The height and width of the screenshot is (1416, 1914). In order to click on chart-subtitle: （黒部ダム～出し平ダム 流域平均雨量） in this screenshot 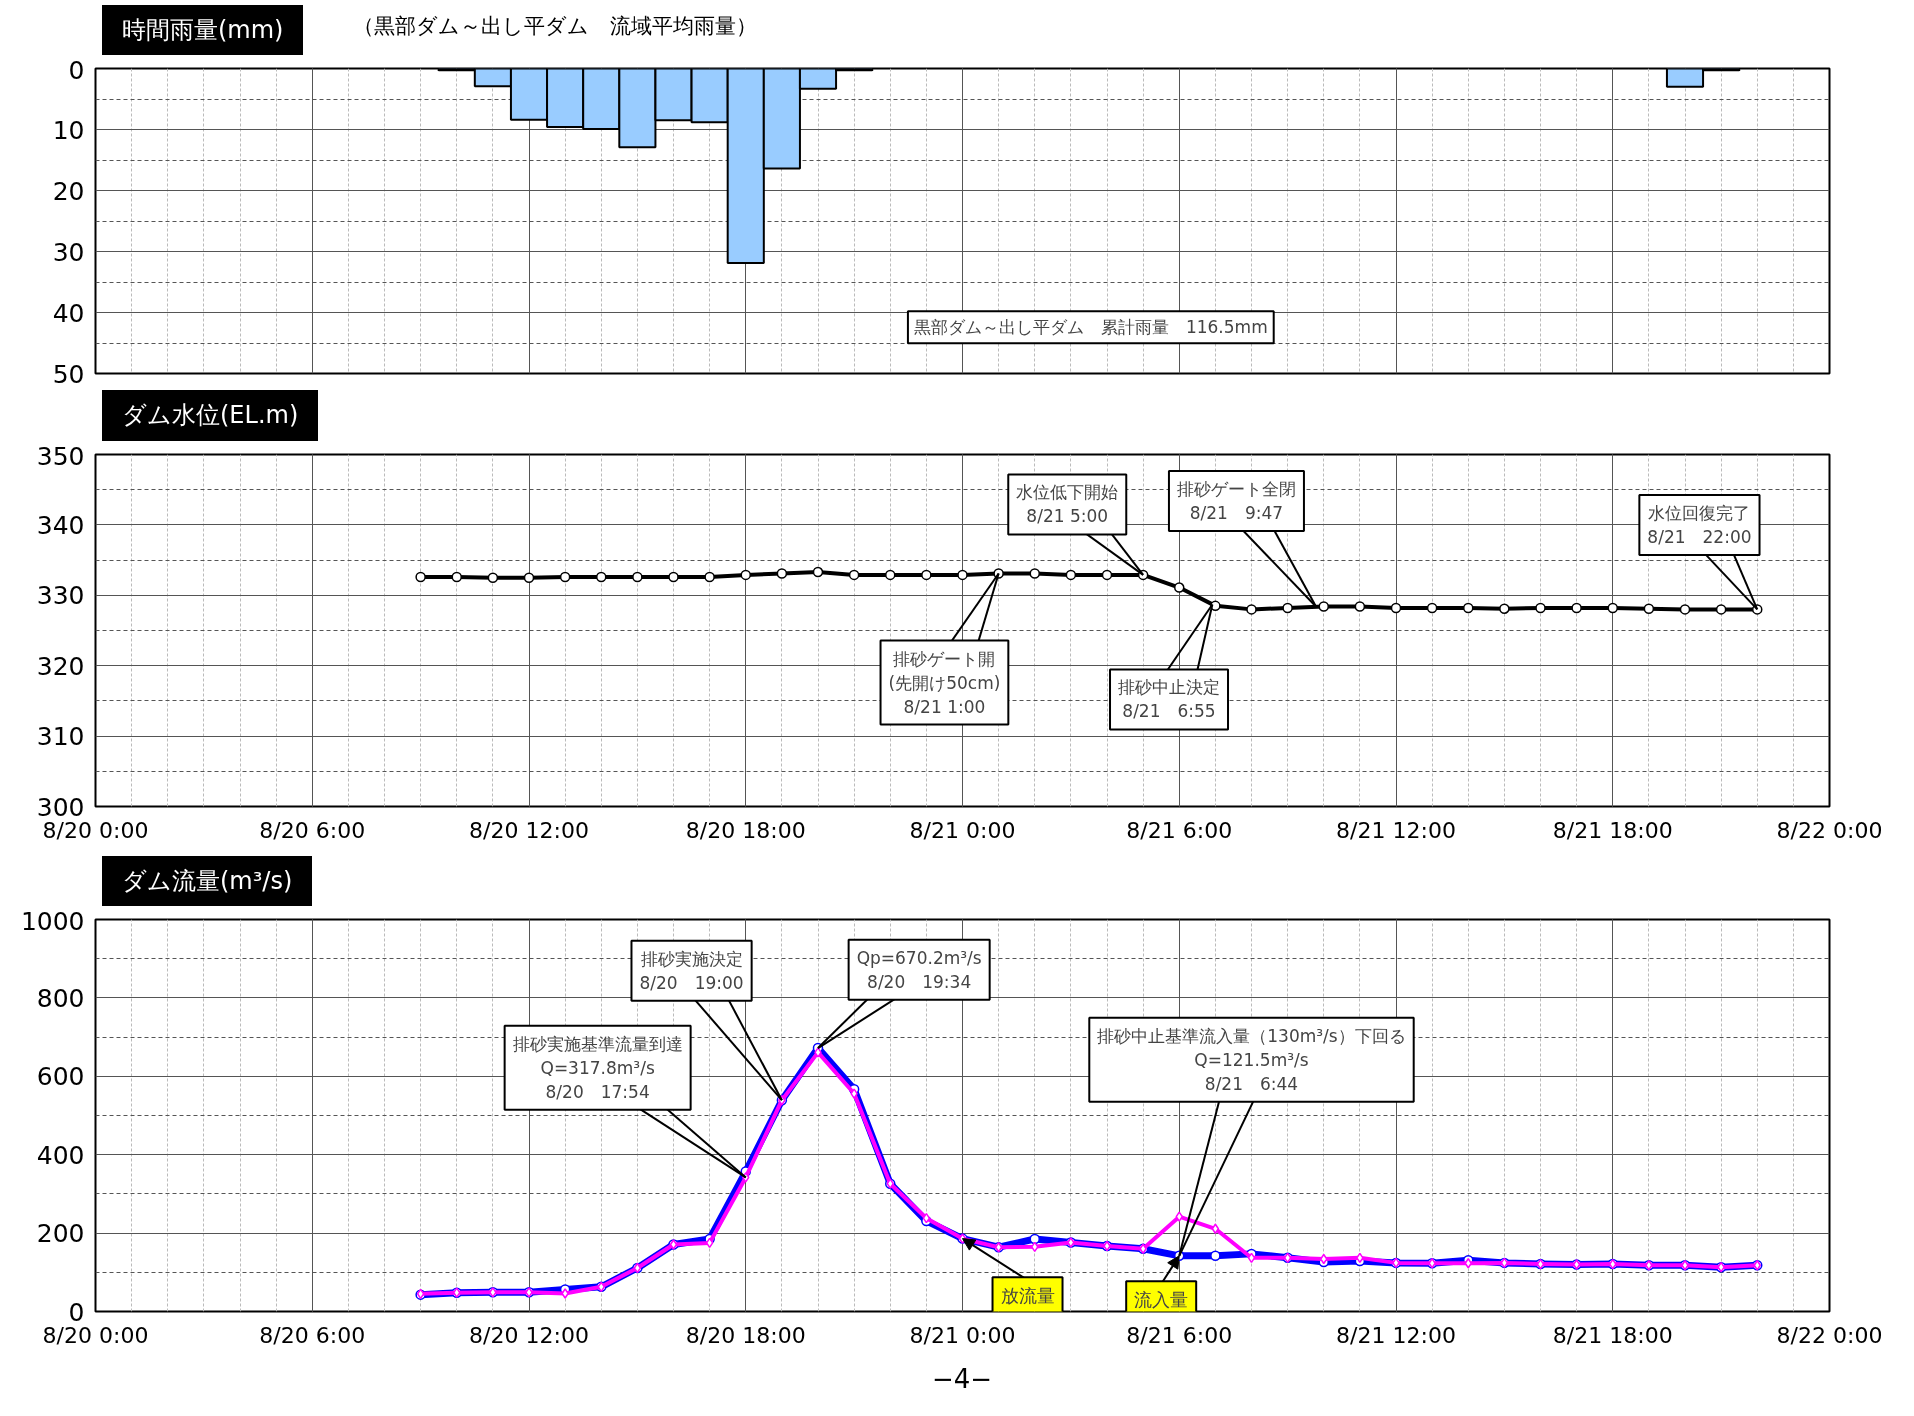, I will do `click(555, 26)`.